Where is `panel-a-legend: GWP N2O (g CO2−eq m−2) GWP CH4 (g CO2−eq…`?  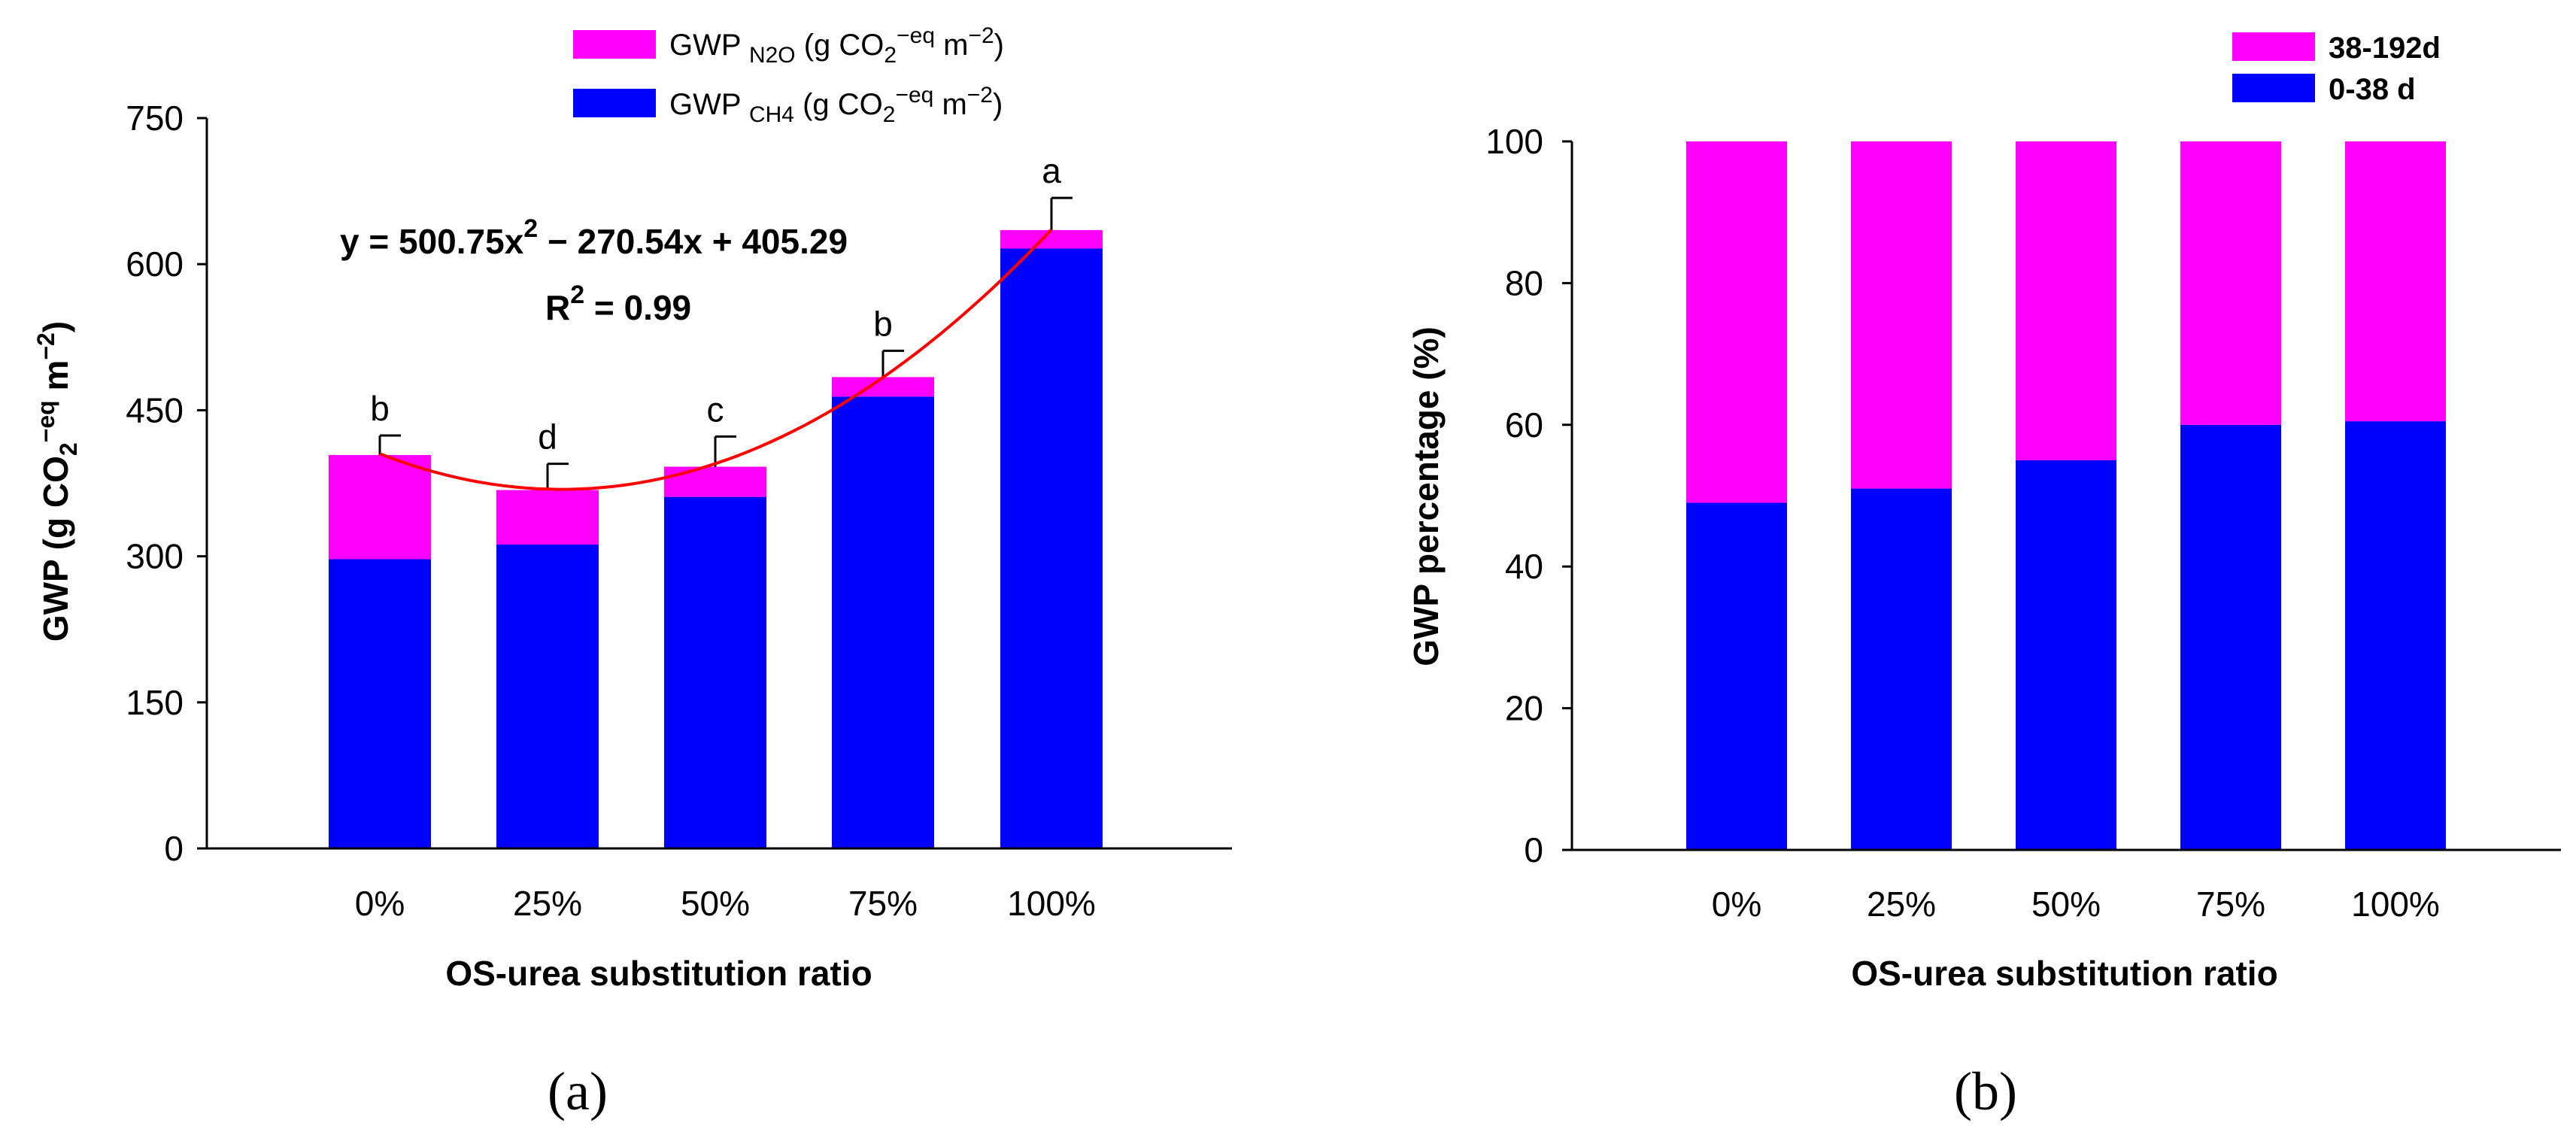 panel-a-legend: GWP N2O (g CO2−eq m−2) GWP CH4 (g CO2−eq… is located at coordinates (789, 75).